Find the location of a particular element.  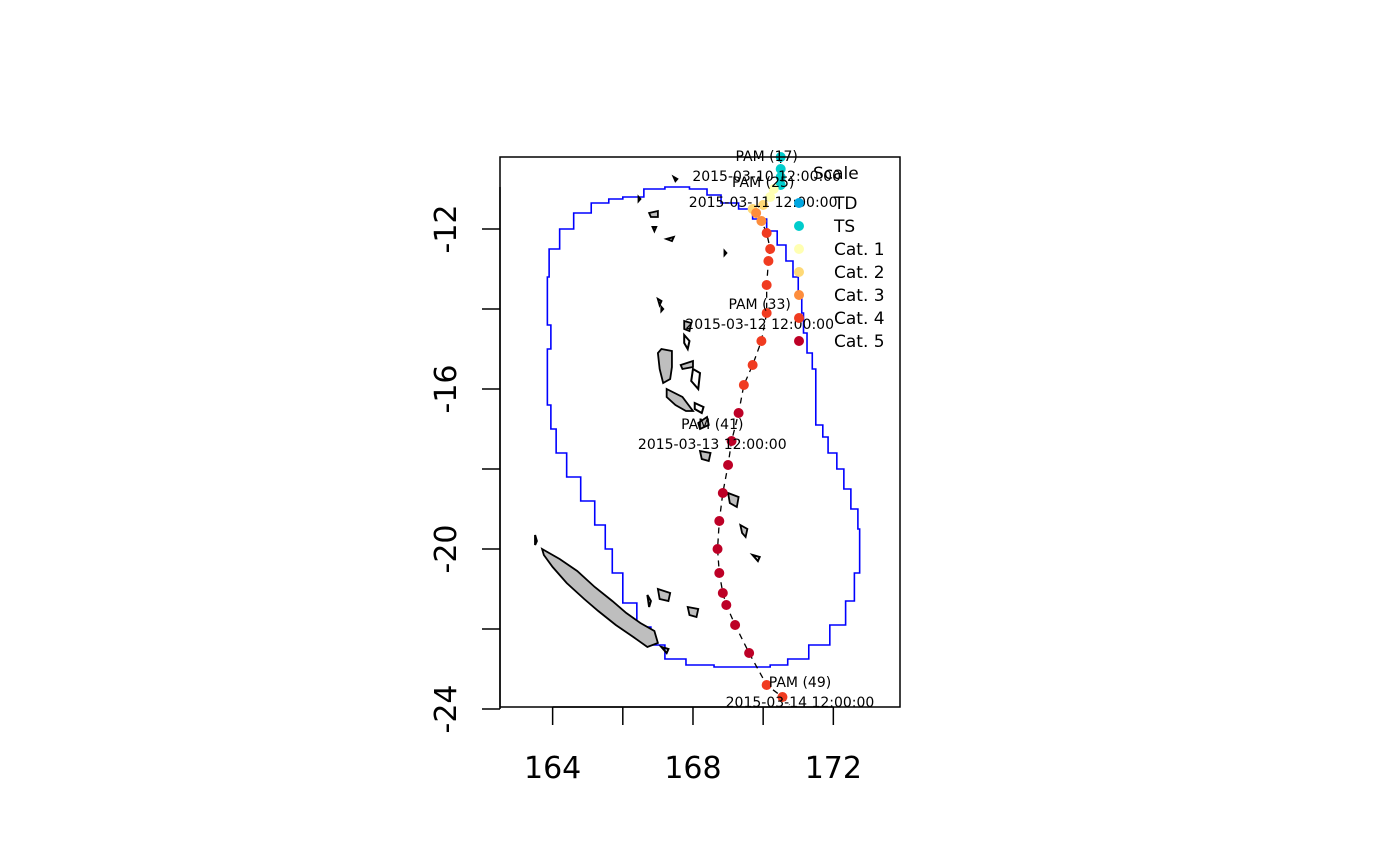

legend-label: Cat. 2 is located at coordinates (859, 273).